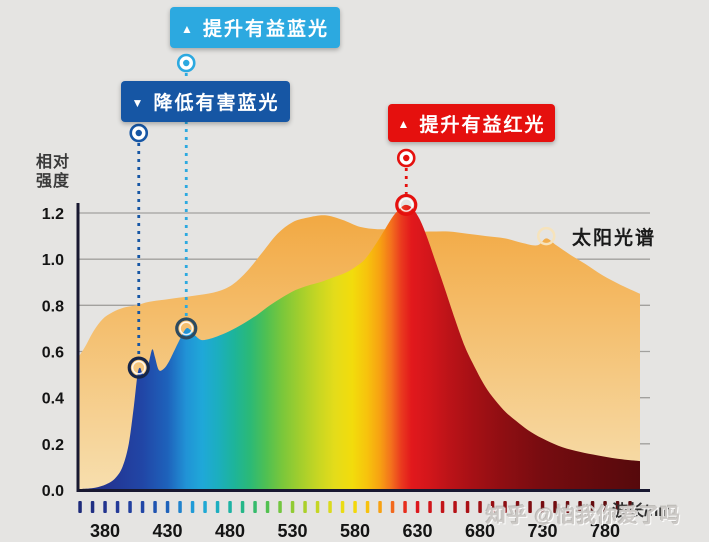 The width and height of the screenshot is (709, 542). Describe the element at coordinates (482, 125) in the screenshot. I see `callout-boost-red-label: 提升有益红光` at that location.